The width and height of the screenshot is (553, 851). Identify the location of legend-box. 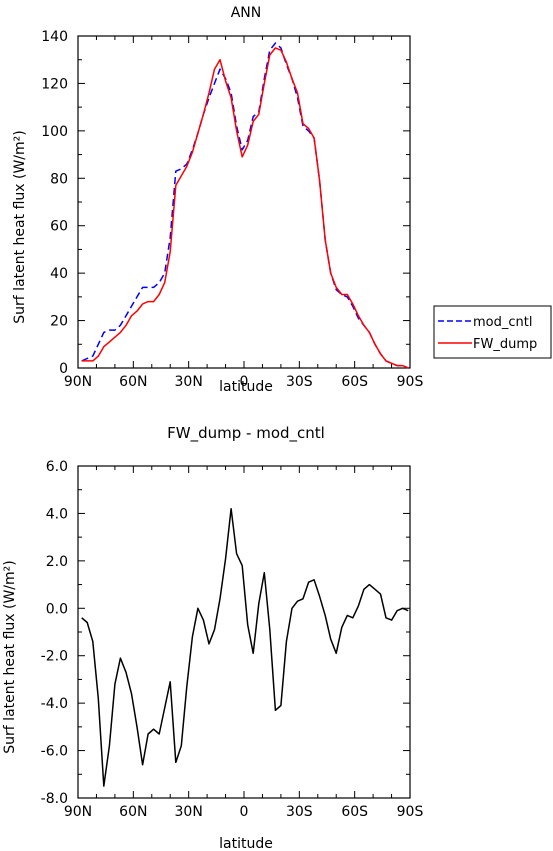
(492, 332).